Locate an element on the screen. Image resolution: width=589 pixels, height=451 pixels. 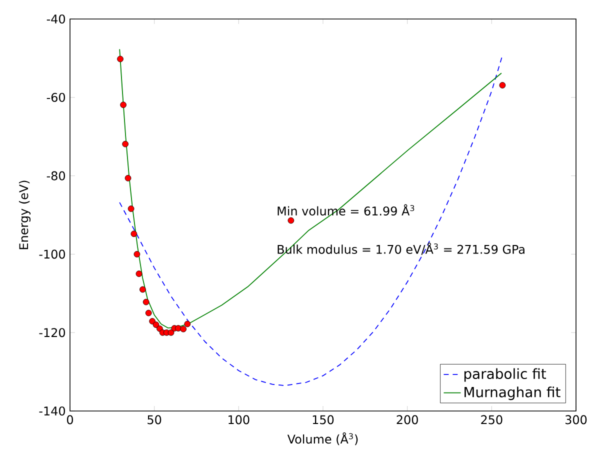
x-tick-label: 200 is located at coordinates (407, 419).